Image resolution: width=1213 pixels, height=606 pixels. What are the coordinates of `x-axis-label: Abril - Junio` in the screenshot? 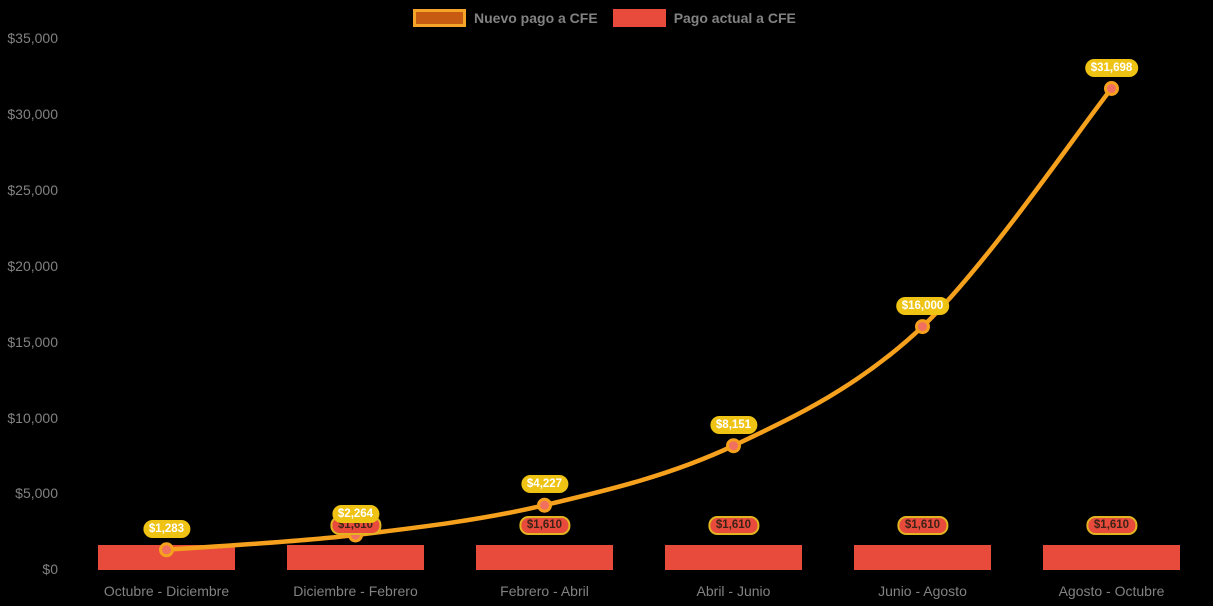 It's located at (733, 591).